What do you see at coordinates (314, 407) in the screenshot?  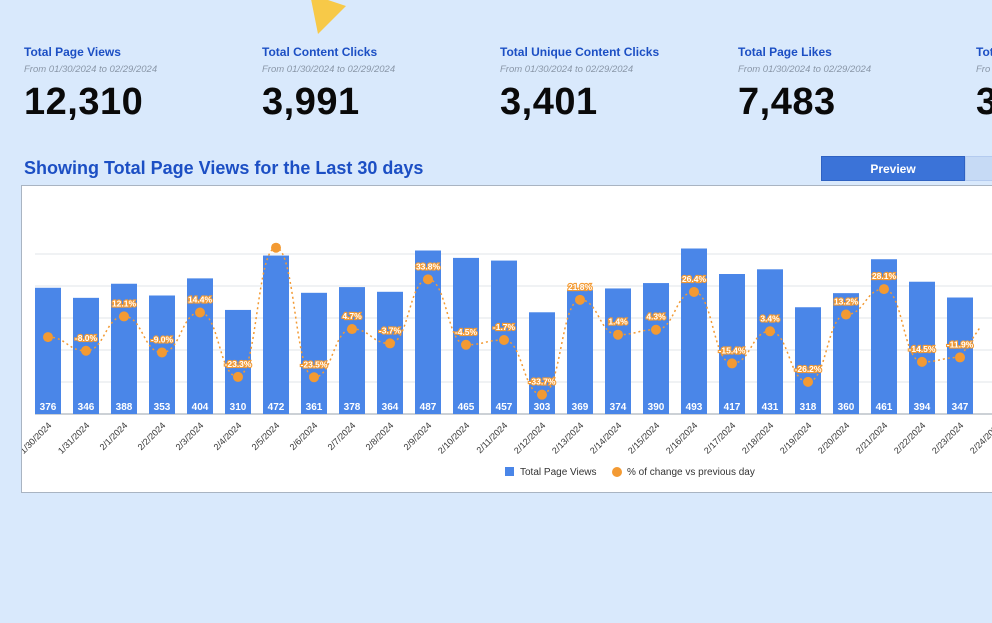 I see `bar-value-label: 361` at bounding box center [314, 407].